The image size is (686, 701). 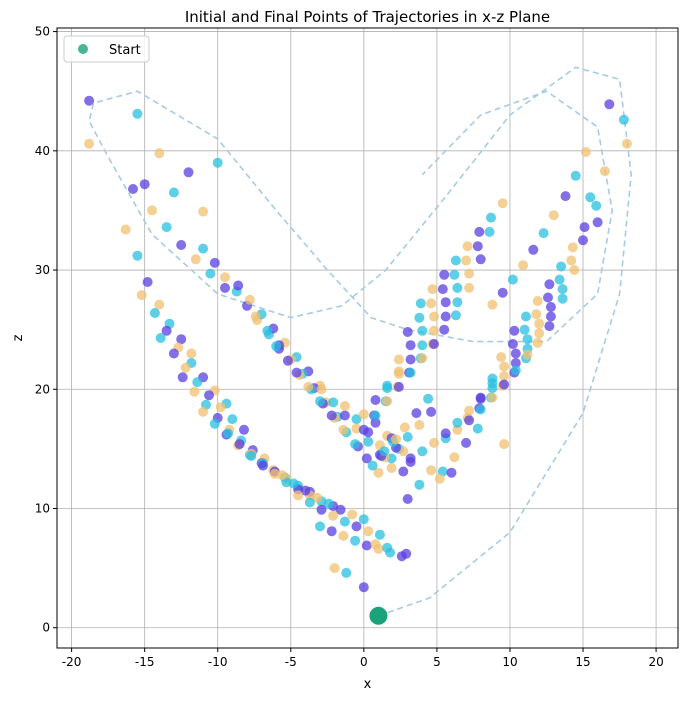 What do you see at coordinates (106, 49) in the screenshot?
I see `legend-box` at bounding box center [106, 49].